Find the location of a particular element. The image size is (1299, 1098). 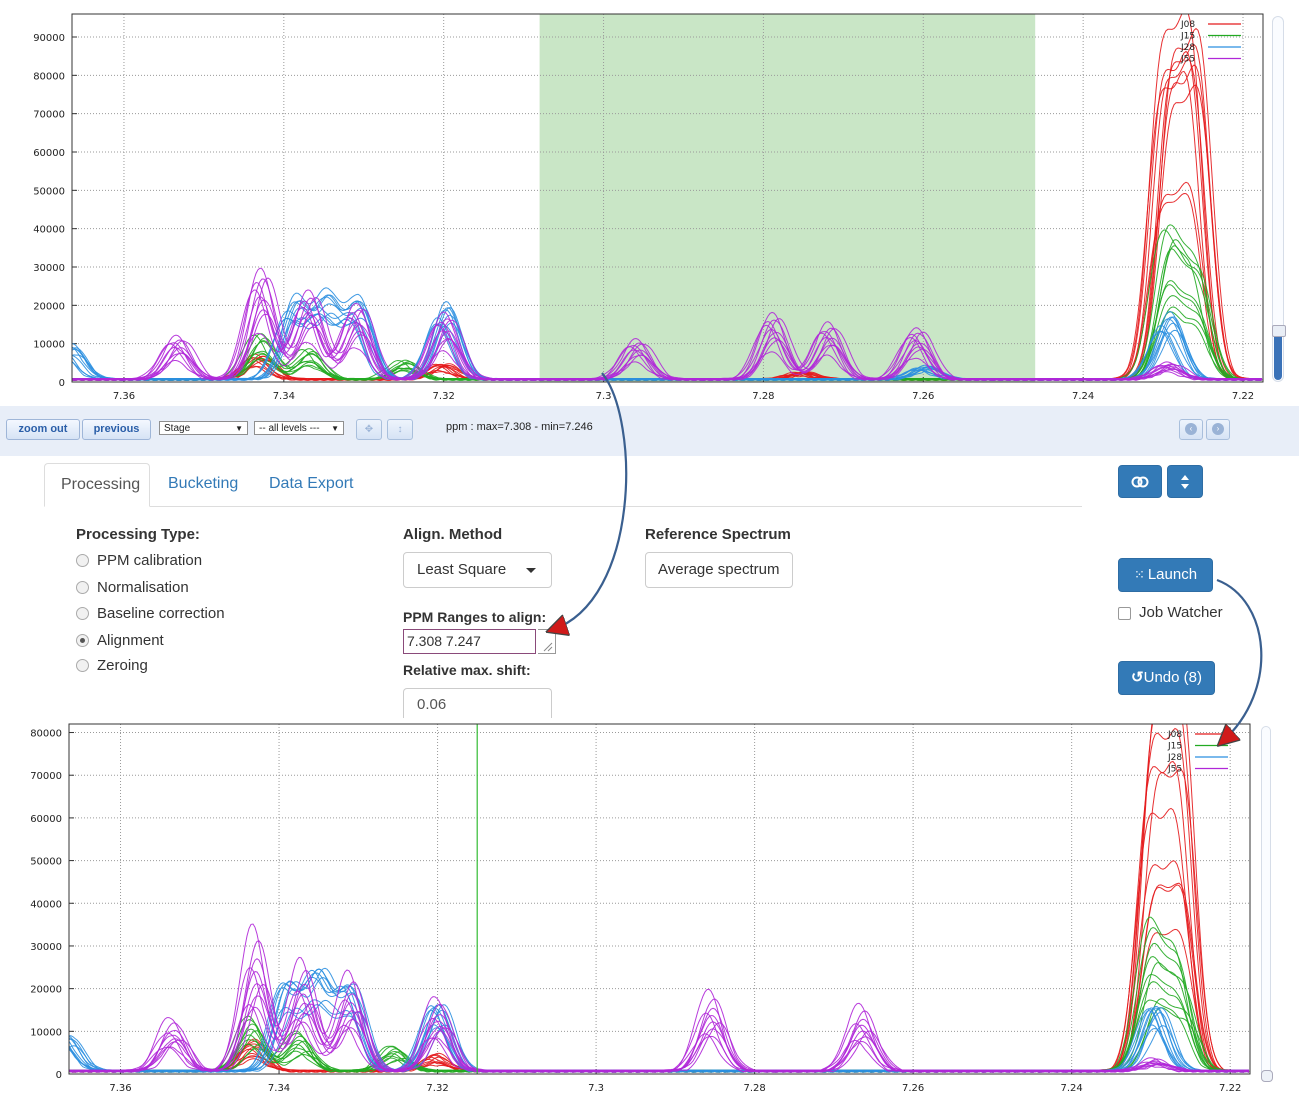

ppm-ranges-label: PPM Ranges to align: is located at coordinates (475, 617).